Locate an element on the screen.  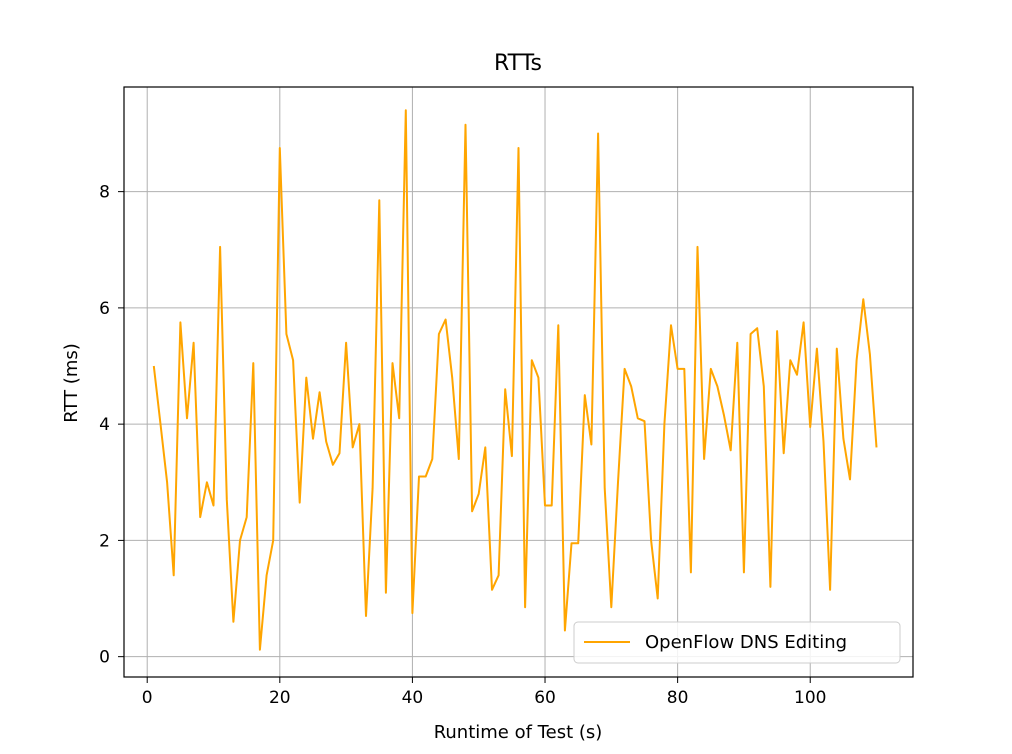
x-tick-label: 20 is located at coordinates (280, 698).